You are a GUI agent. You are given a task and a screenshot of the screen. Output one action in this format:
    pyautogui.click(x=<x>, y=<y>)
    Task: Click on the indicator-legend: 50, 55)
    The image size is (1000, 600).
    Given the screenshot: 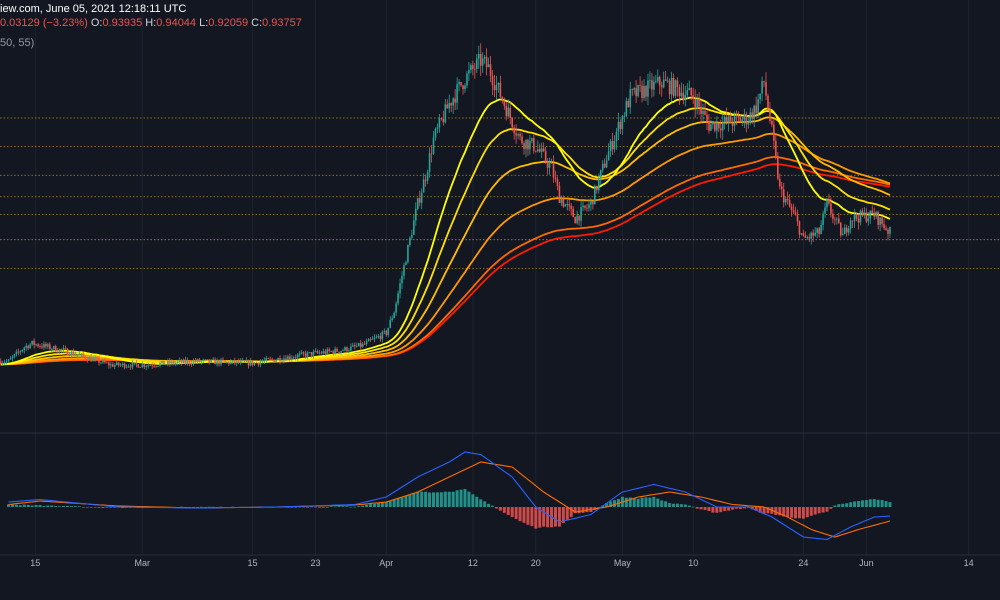 What is the action you would take?
    pyautogui.click(x=17, y=43)
    